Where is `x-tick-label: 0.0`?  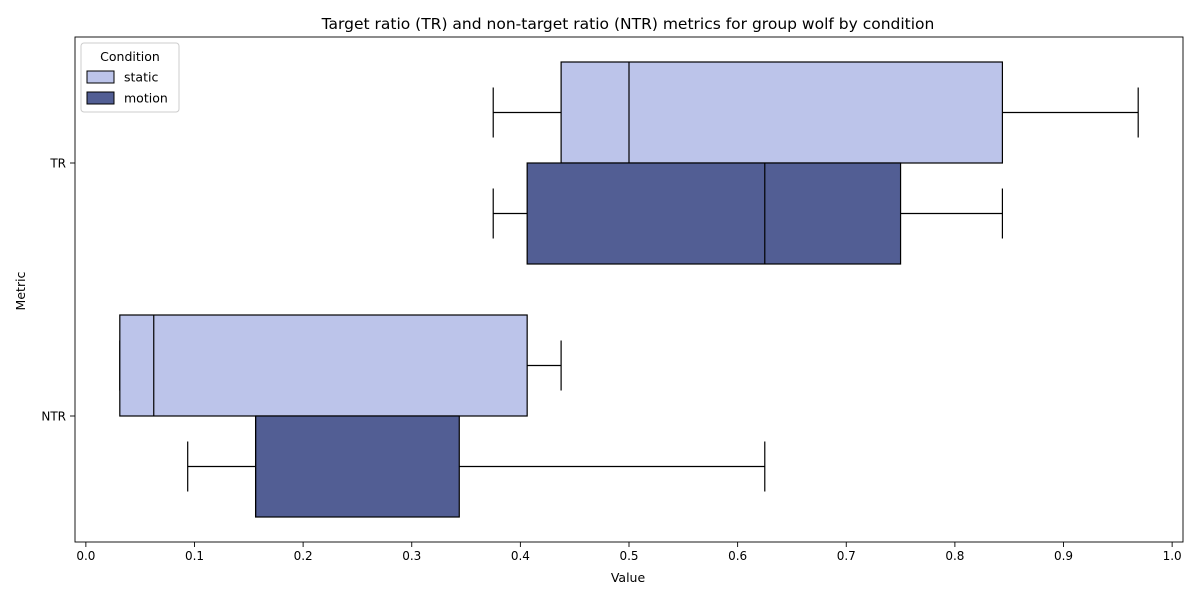
x-tick-label: 0.0 is located at coordinates (85, 556).